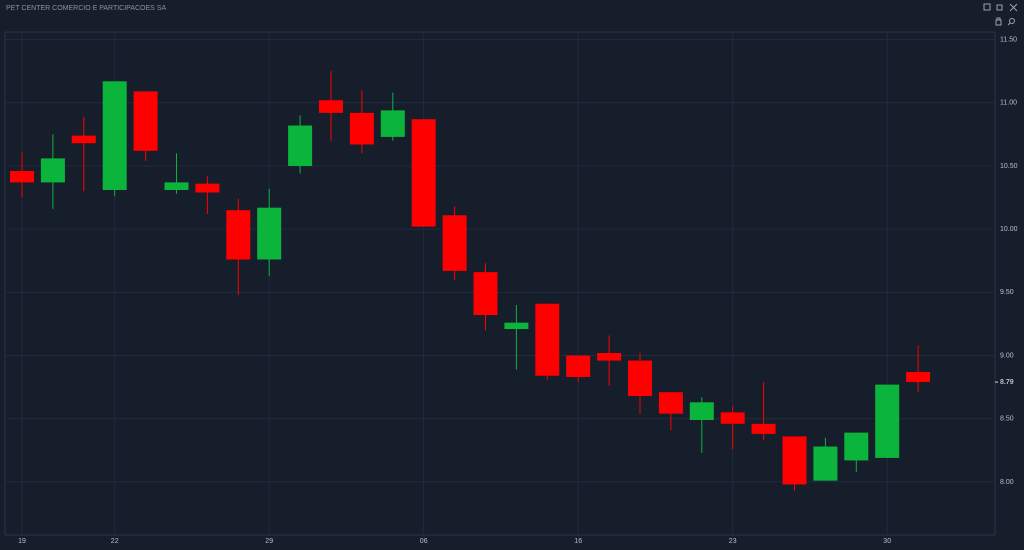 Image resolution: width=1024 pixels, height=550 pixels. I want to click on search-button, so click(1012, 21).